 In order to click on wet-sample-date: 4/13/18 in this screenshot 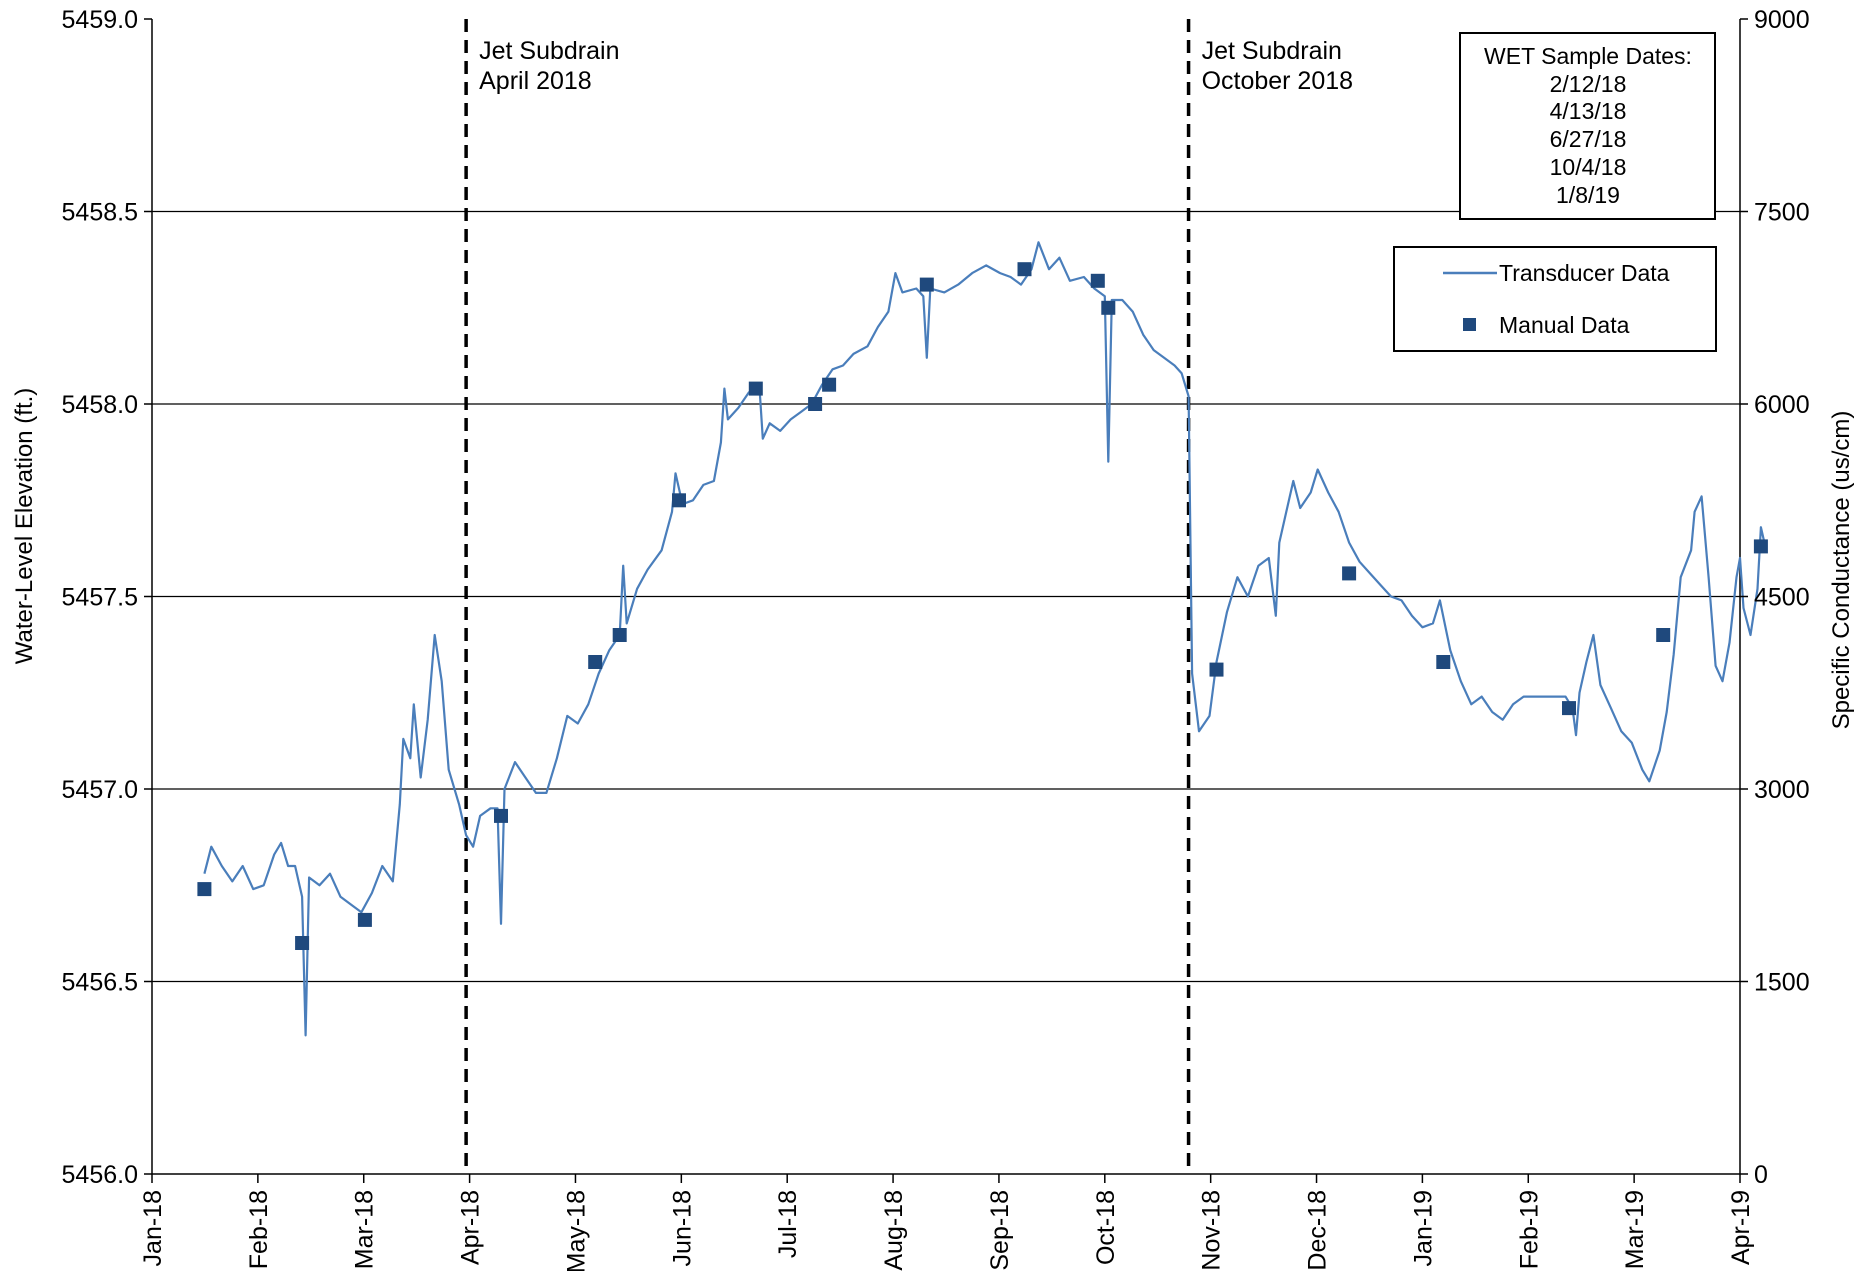, I will do `click(1588, 111)`.